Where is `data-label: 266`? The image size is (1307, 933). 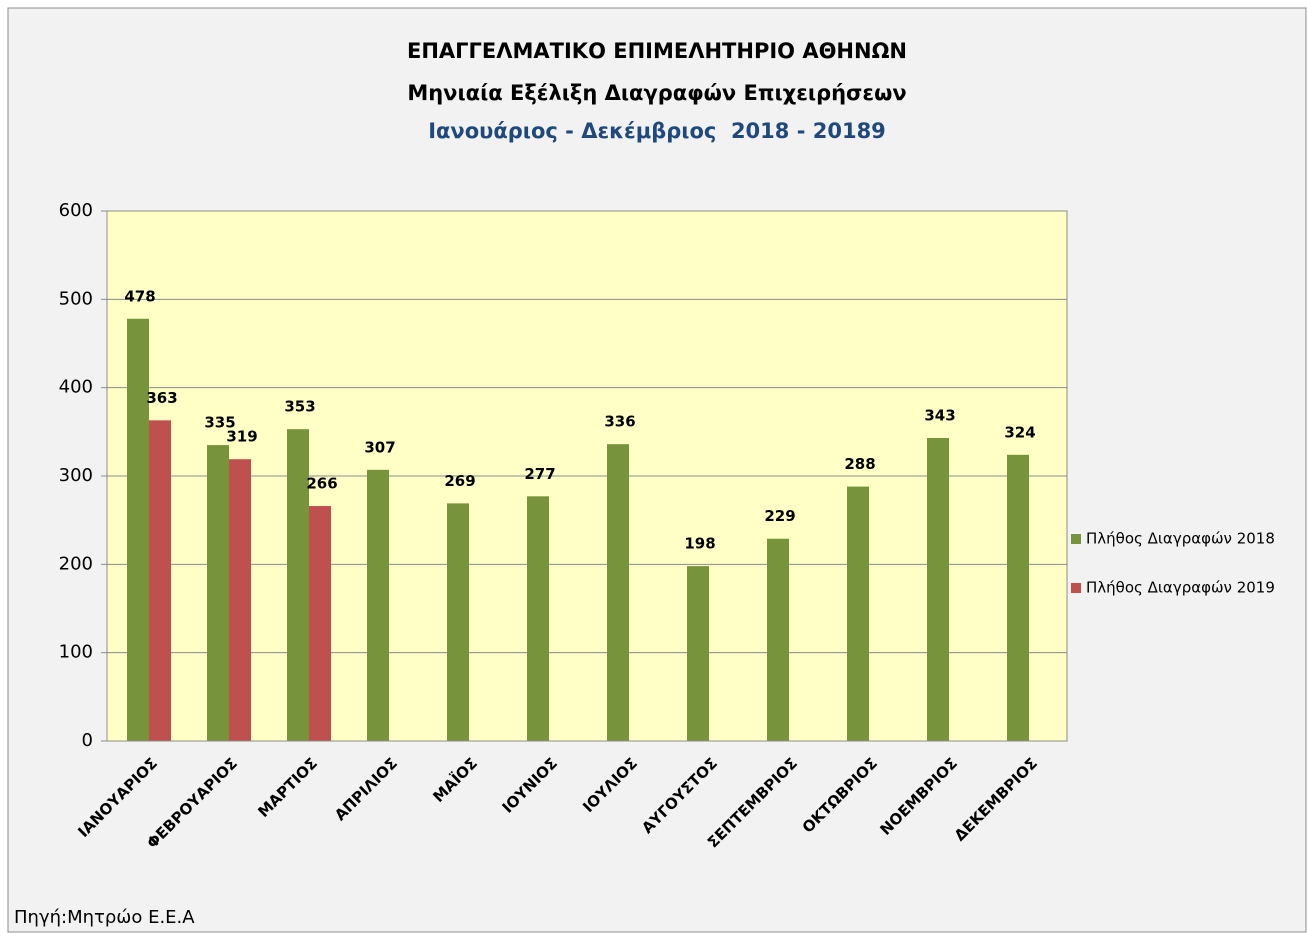 data-label: 266 is located at coordinates (321, 484).